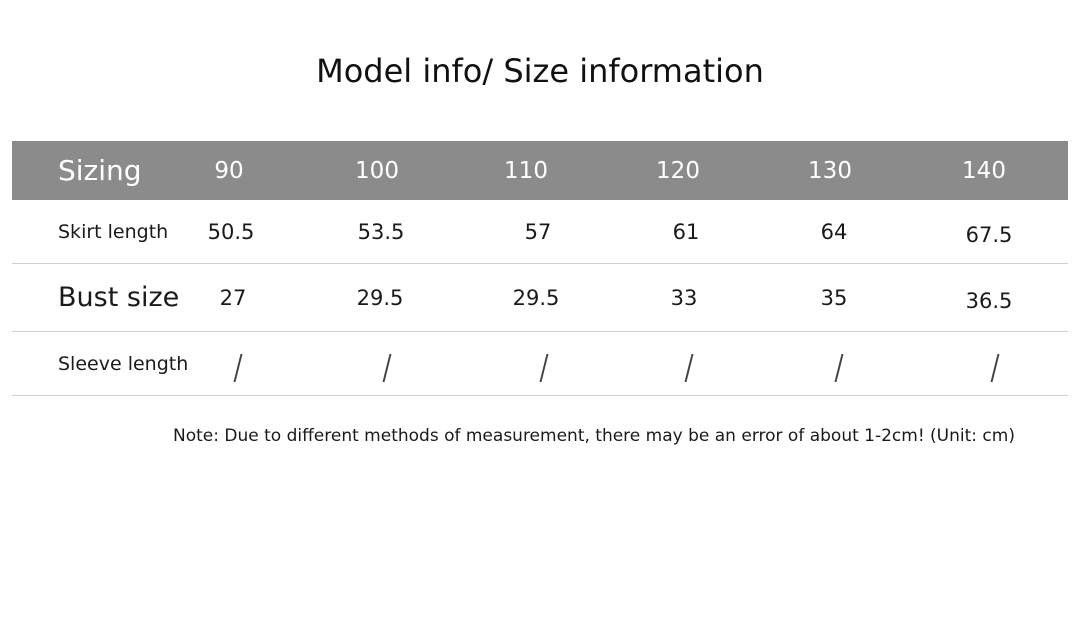  I want to click on table-row-sleeve-length: Sleeve length, so click(540, 364).